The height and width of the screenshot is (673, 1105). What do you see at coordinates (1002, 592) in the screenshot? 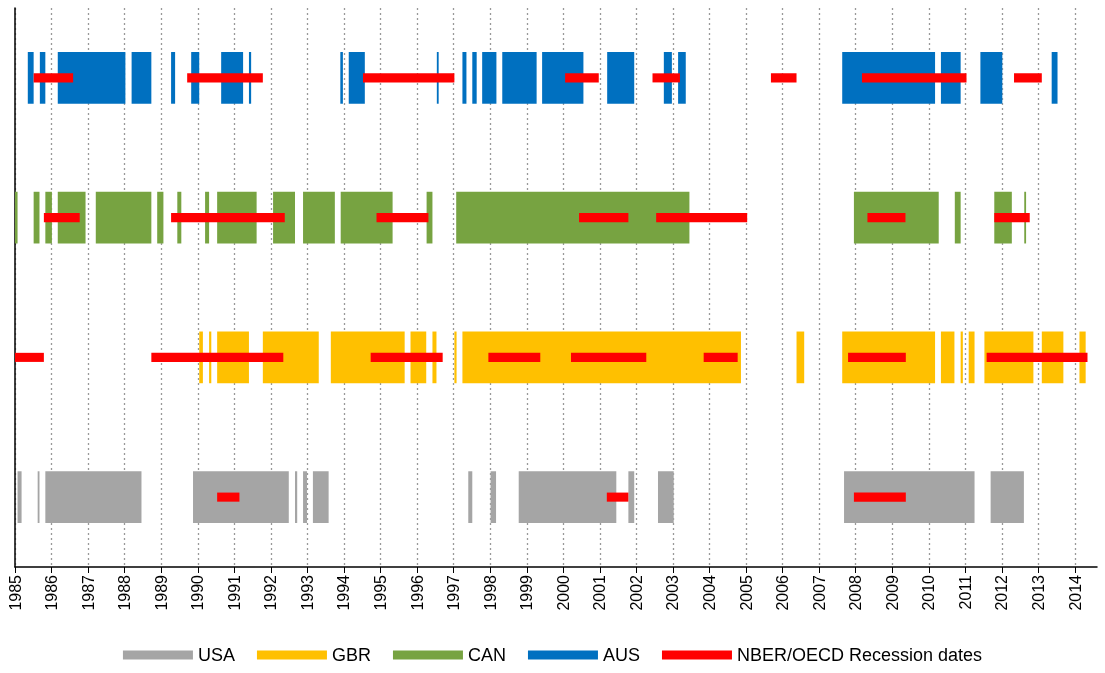
I see `x-tick-label: 2012` at bounding box center [1002, 592].